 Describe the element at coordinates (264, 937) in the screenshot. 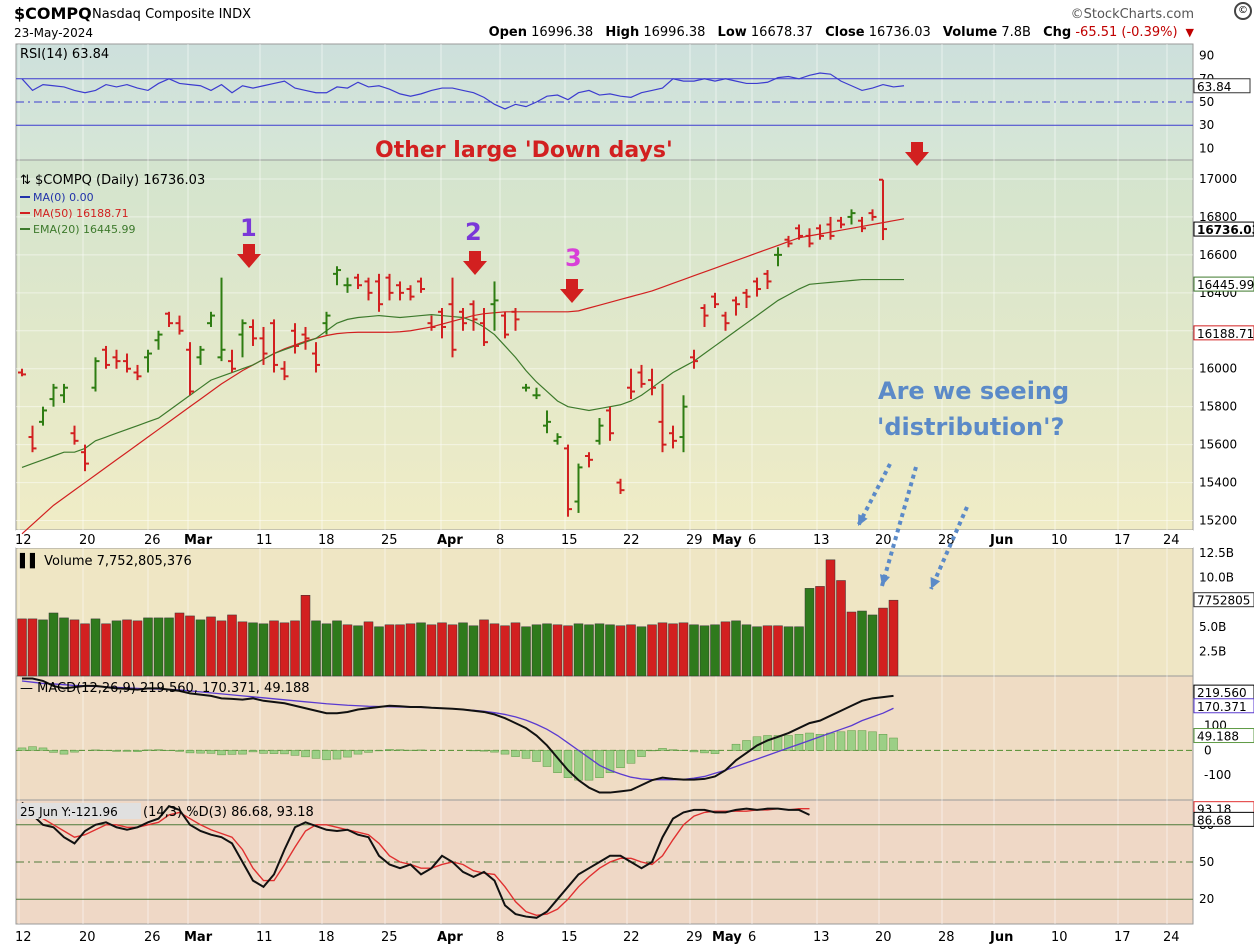

I see `bottom-date-tick-label: 11` at that location.